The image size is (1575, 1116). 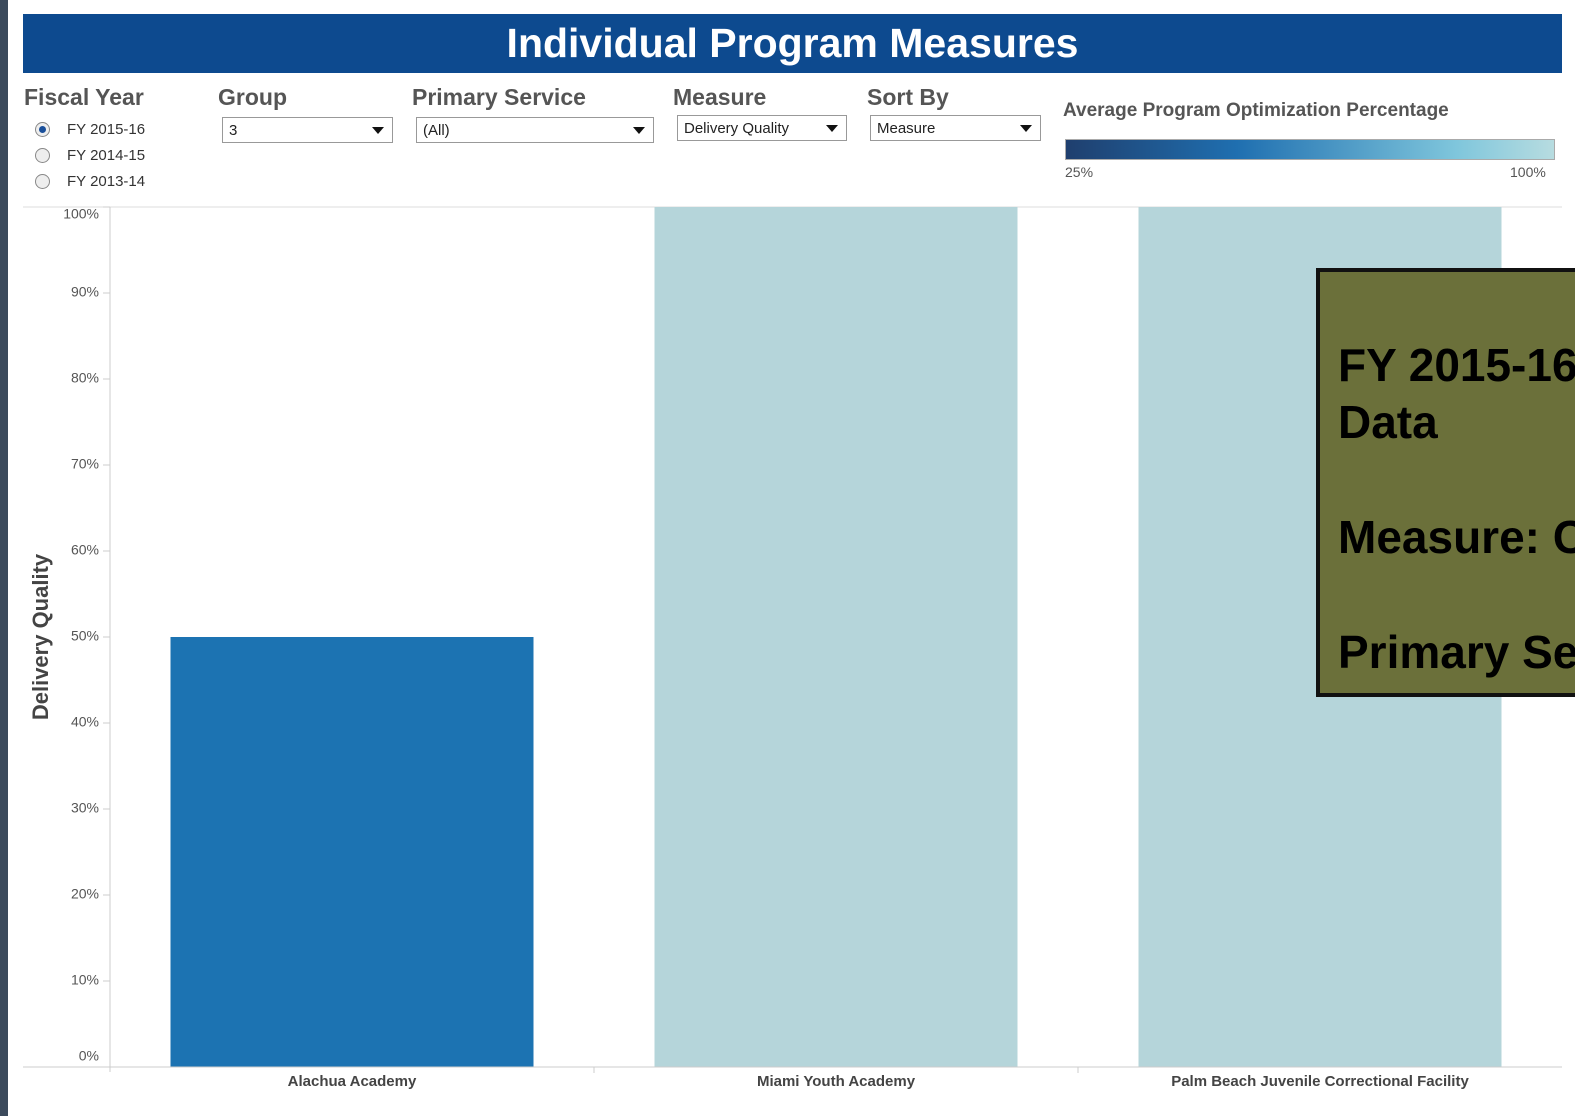 What do you see at coordinates (955, 128) in the screenshot?
I see `sort-by-select: Measure` at bounding box center [955, 128].